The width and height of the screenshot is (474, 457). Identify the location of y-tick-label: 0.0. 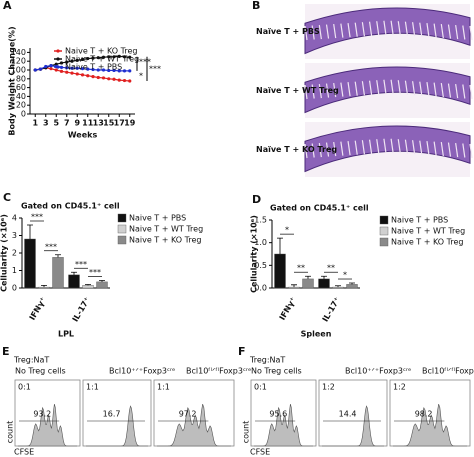
(260, 288).